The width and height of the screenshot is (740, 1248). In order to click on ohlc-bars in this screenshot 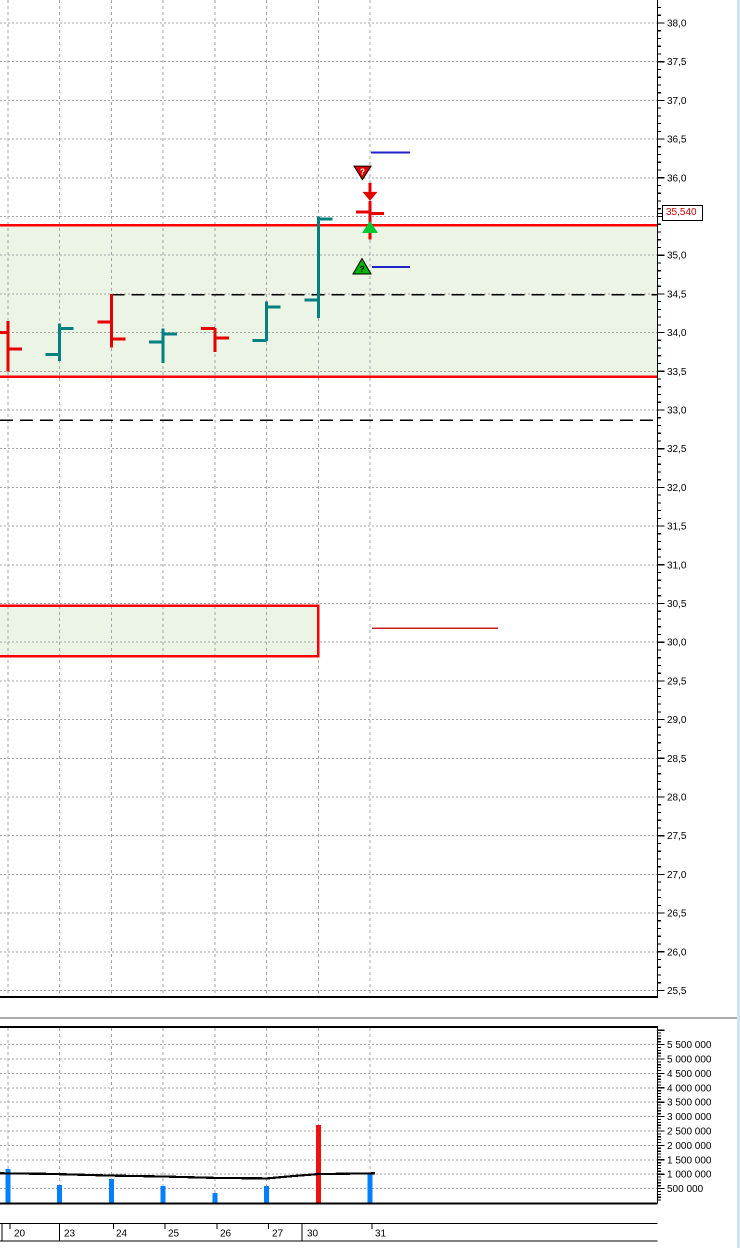, I will do `click(192, 286)`.